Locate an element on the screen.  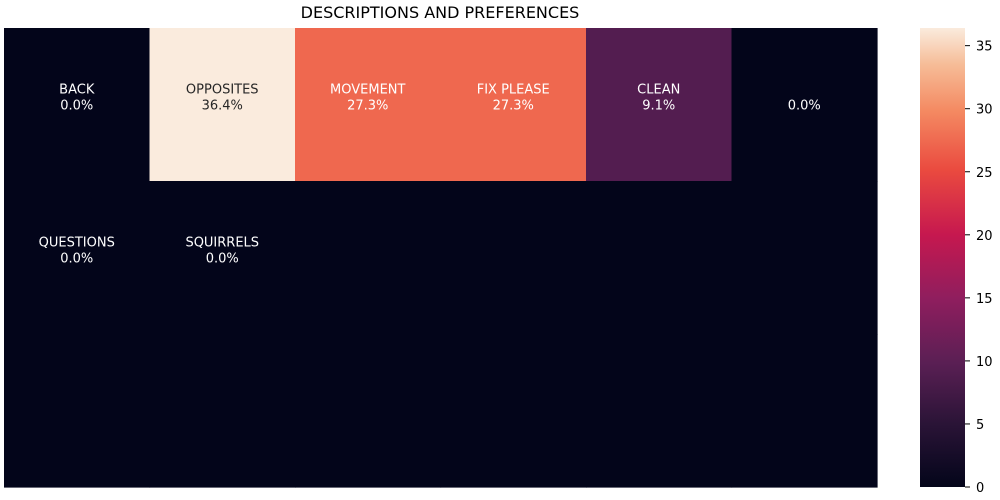
colorbar is located at coordinates (942, 257).